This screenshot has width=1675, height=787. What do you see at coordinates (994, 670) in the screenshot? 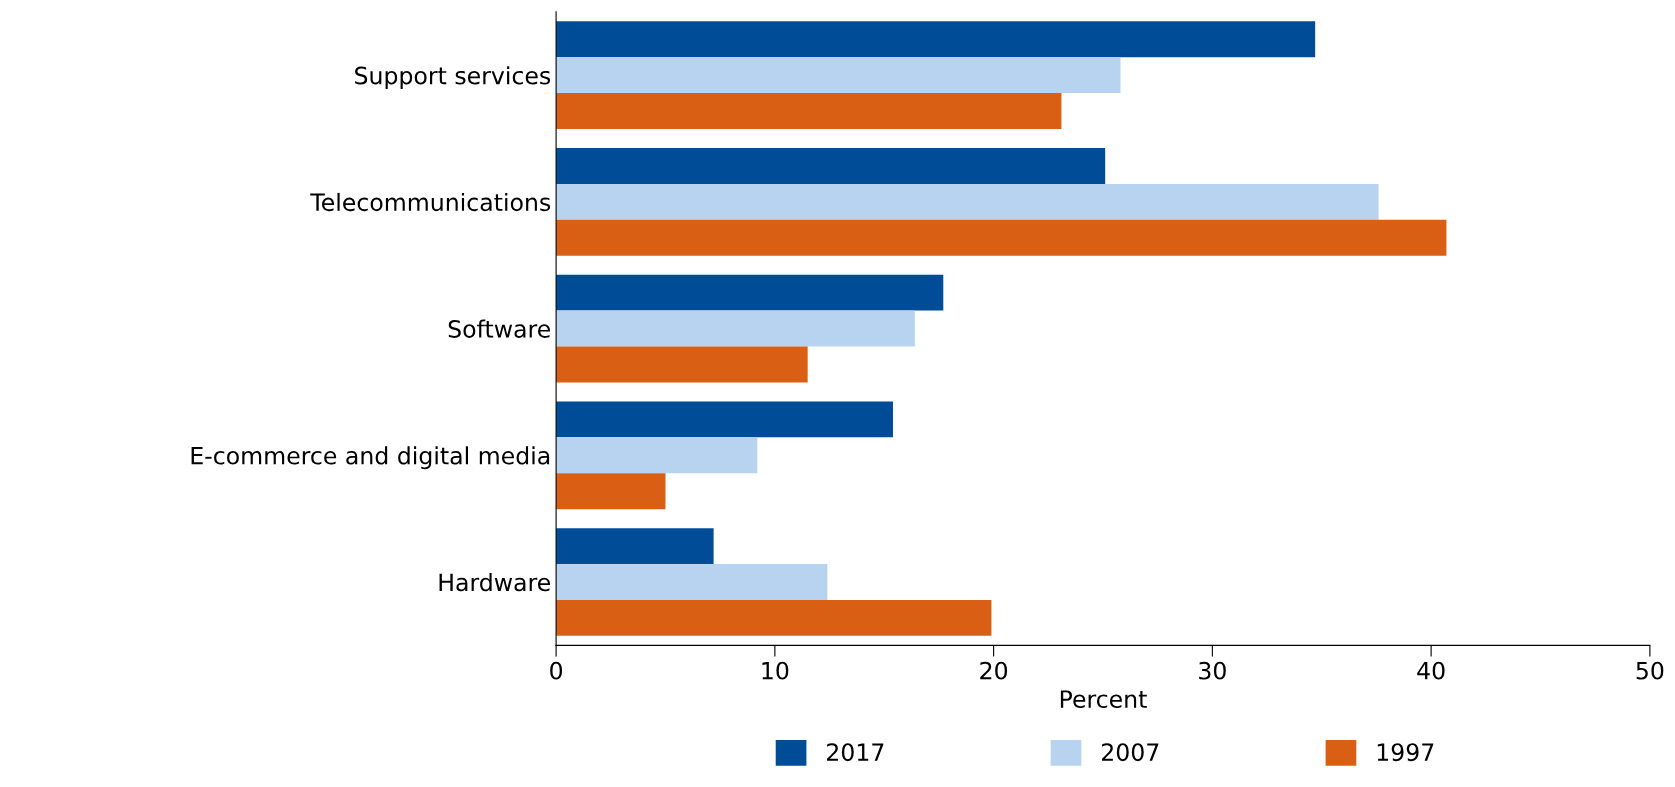
I see `x-tick-label: 20` at bounding box center [994, 670].